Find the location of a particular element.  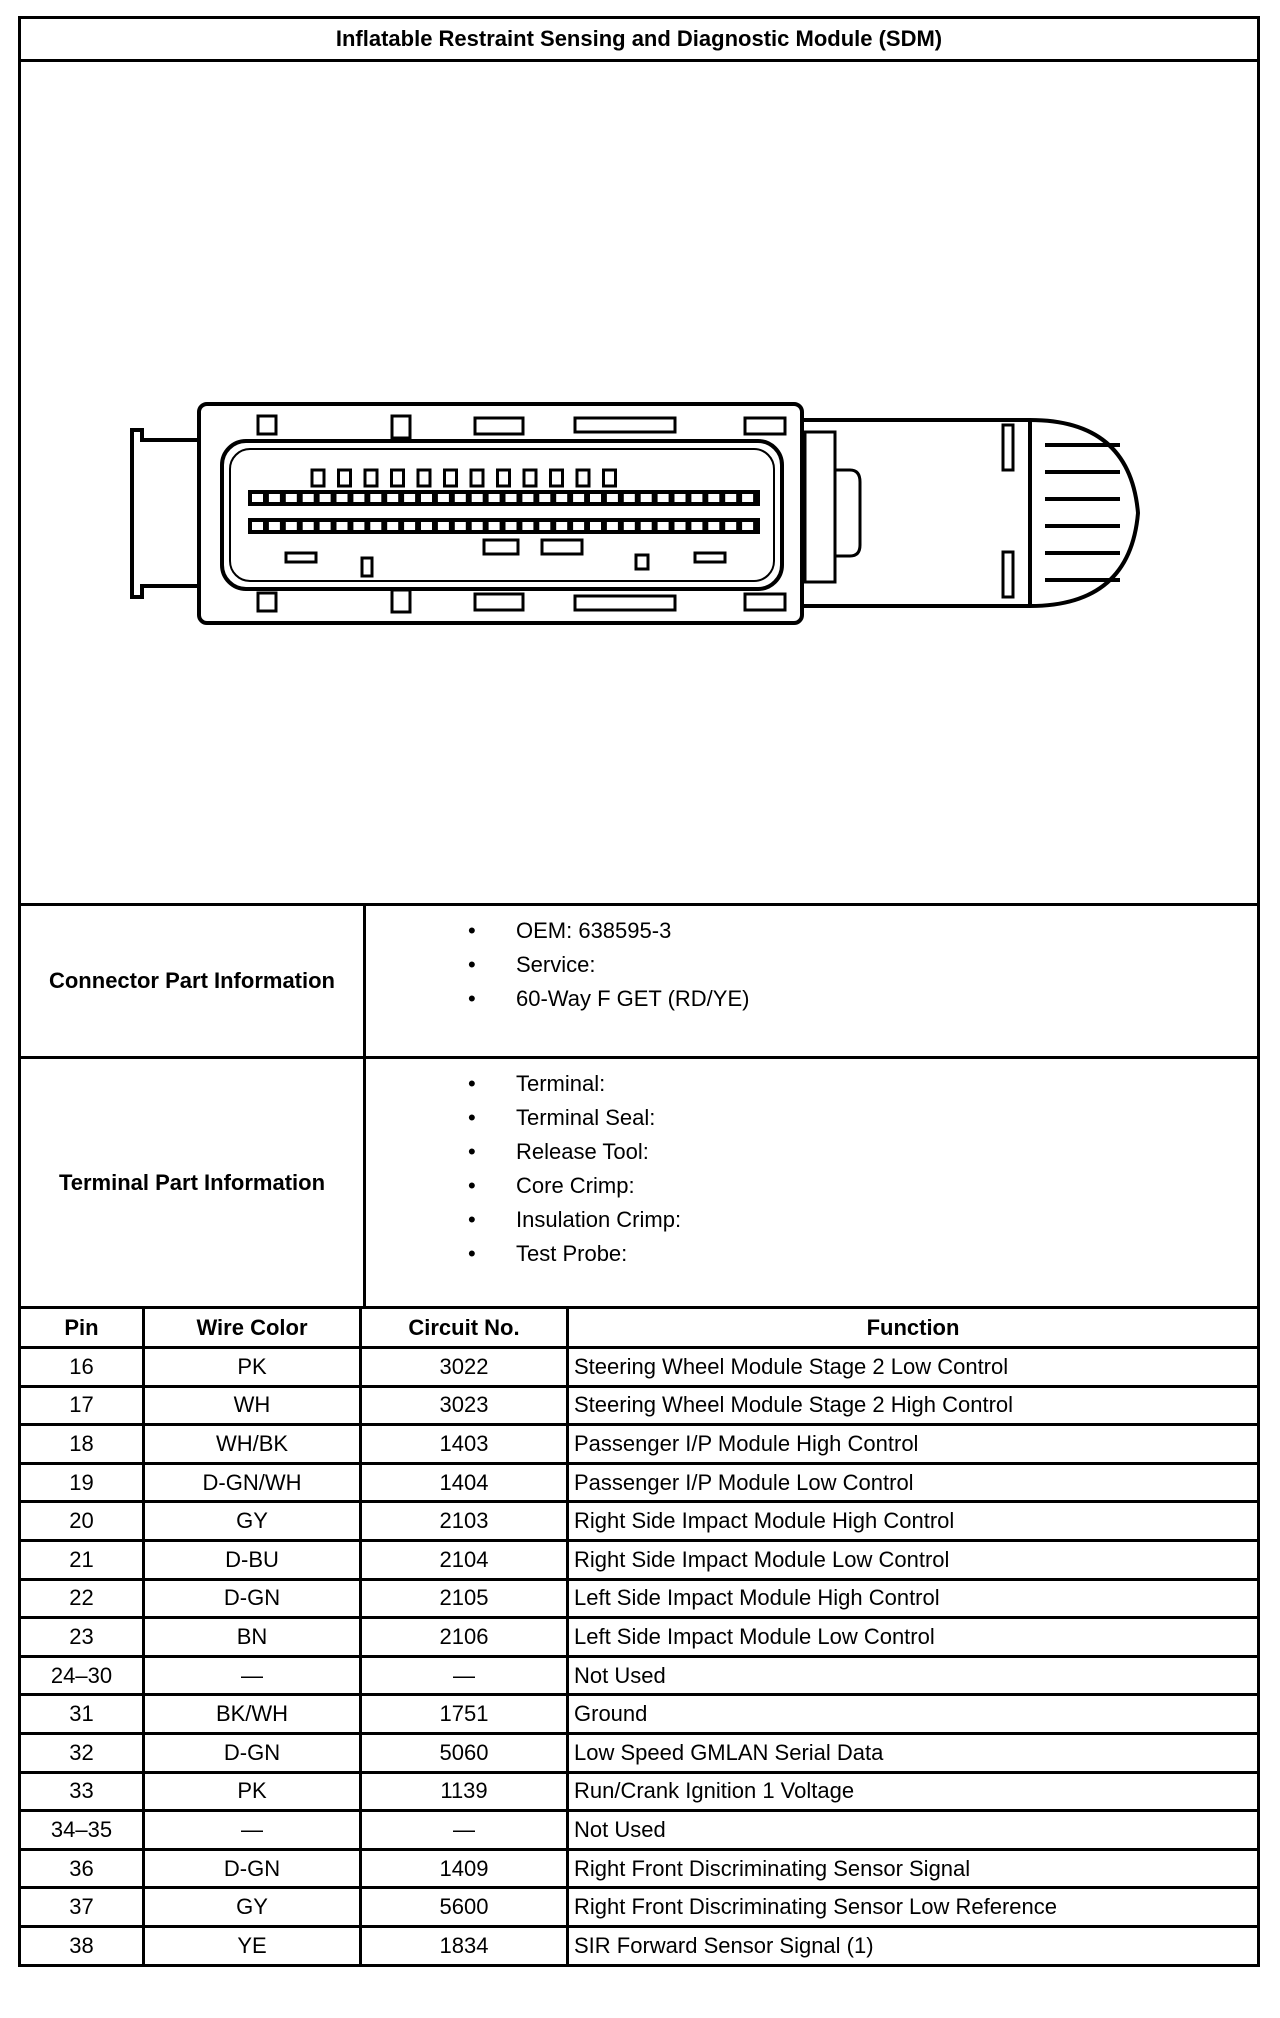

table-header-row: Pin Wire Color Circuit No. Function is located at coordinates (639, 1327).